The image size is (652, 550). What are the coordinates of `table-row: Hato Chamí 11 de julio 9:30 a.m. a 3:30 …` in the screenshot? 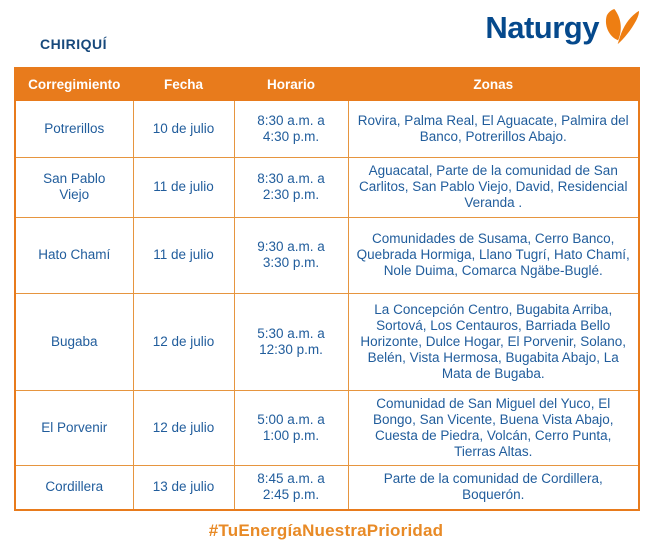 It's located at (327, 255).